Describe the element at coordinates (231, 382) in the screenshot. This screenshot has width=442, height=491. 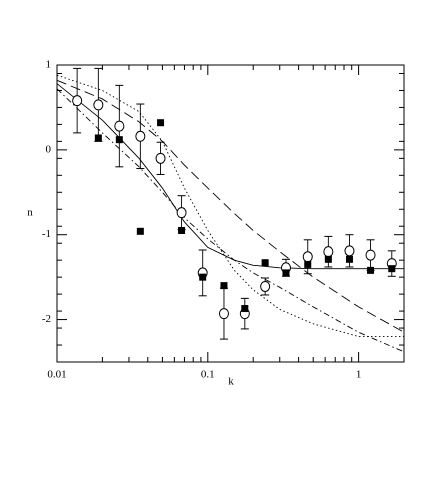
I see `x-axis-label: k` at that location.